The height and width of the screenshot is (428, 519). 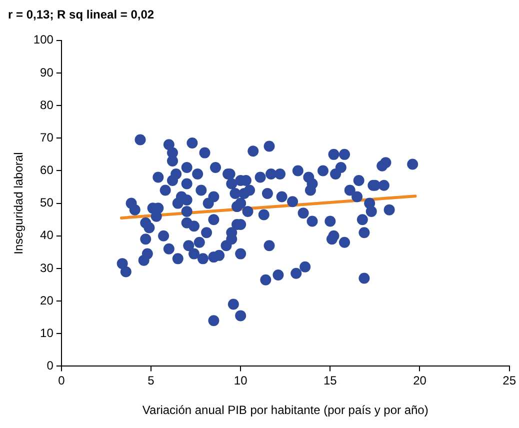 What do you see at coordinates (47, 137) in the screenshot?
I see `y-tick-label: 70` at bounding box center [47, 137].